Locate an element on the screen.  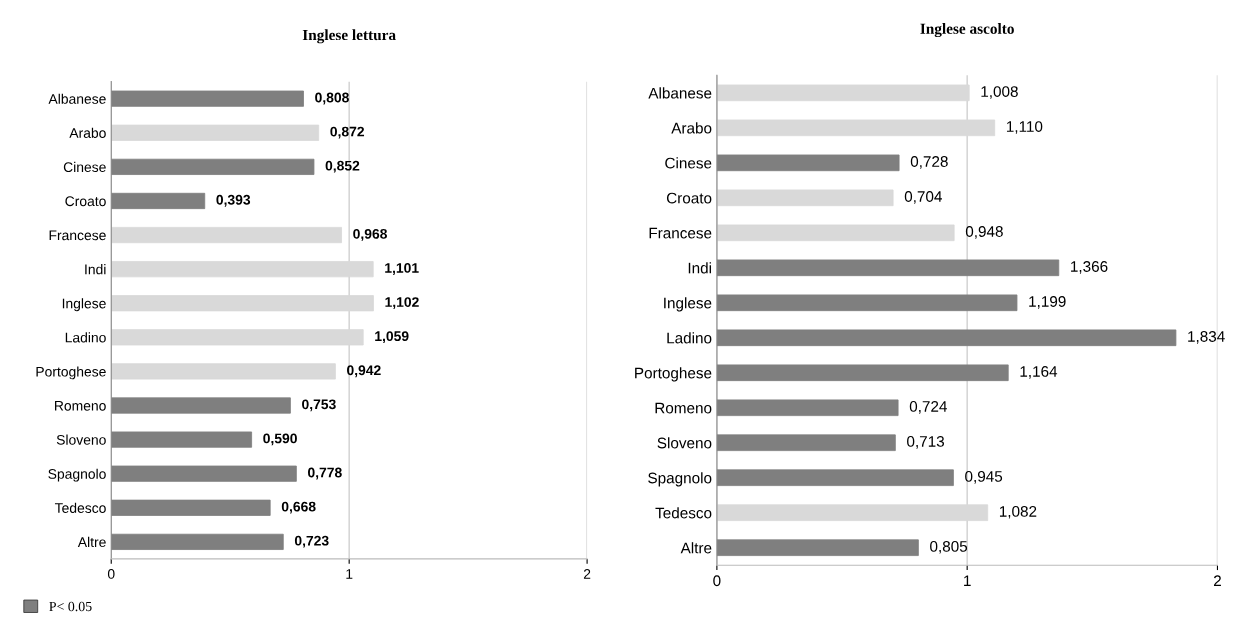
data-label: 0,778 is located at coordinates (325, 473).